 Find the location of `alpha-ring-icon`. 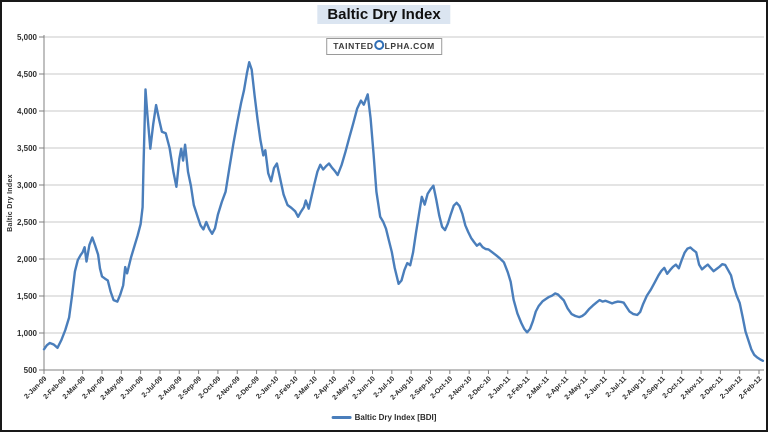

alpha-ring-icon is located at coordinates (379, 45).